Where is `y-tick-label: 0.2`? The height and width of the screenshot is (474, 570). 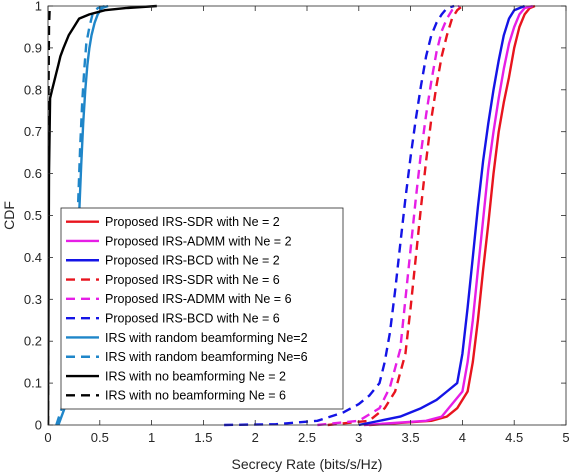
y-tick-label: 0.2 is located at coordinates (33, 341).